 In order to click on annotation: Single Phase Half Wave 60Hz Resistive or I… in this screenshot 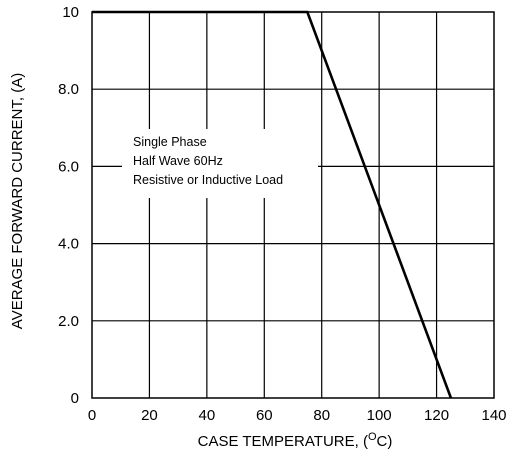, I will do `click(208, 161)`.